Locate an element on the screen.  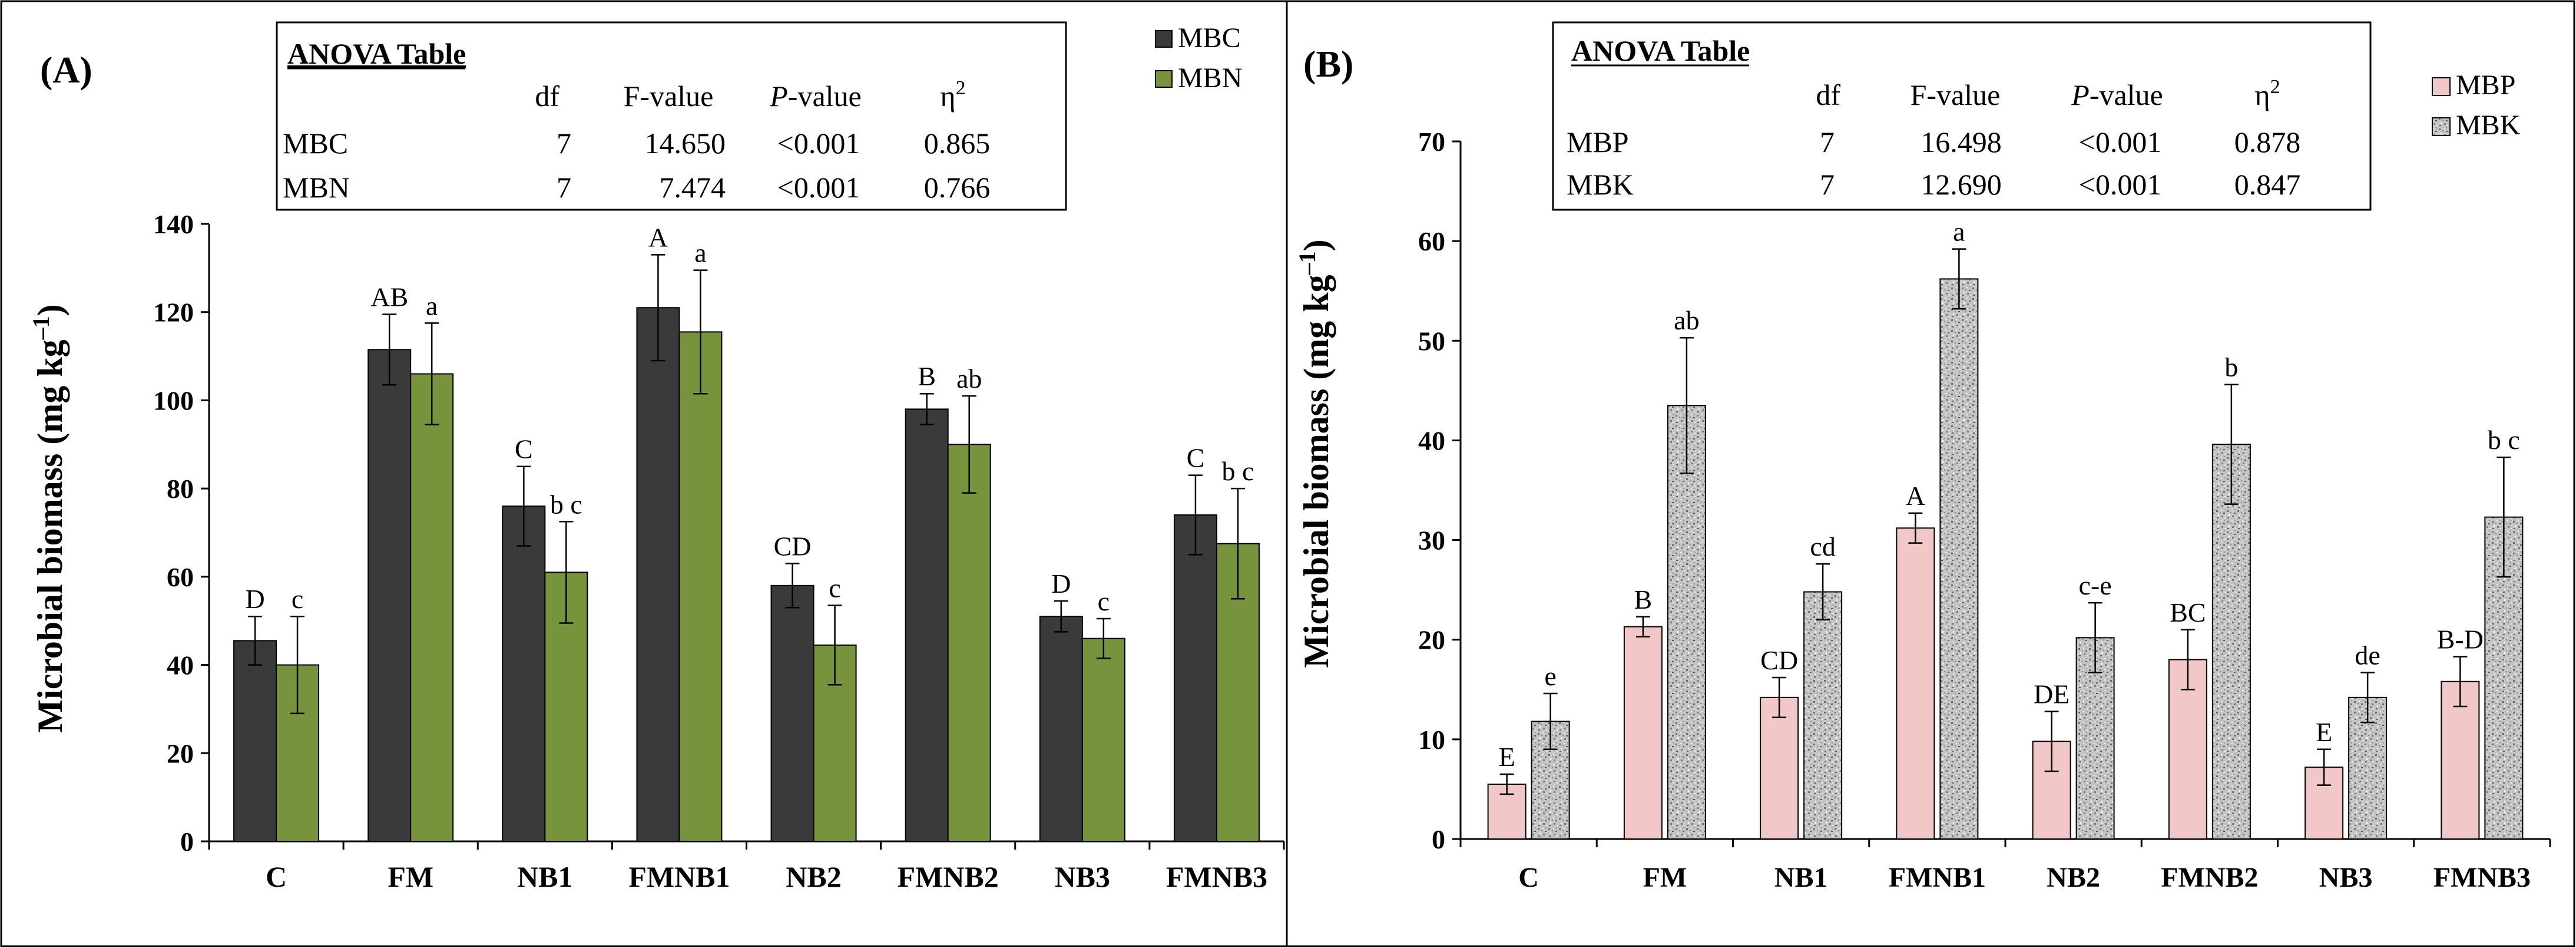
panel-b-significance-letter: c-e is located at coordinates (2095, 585).